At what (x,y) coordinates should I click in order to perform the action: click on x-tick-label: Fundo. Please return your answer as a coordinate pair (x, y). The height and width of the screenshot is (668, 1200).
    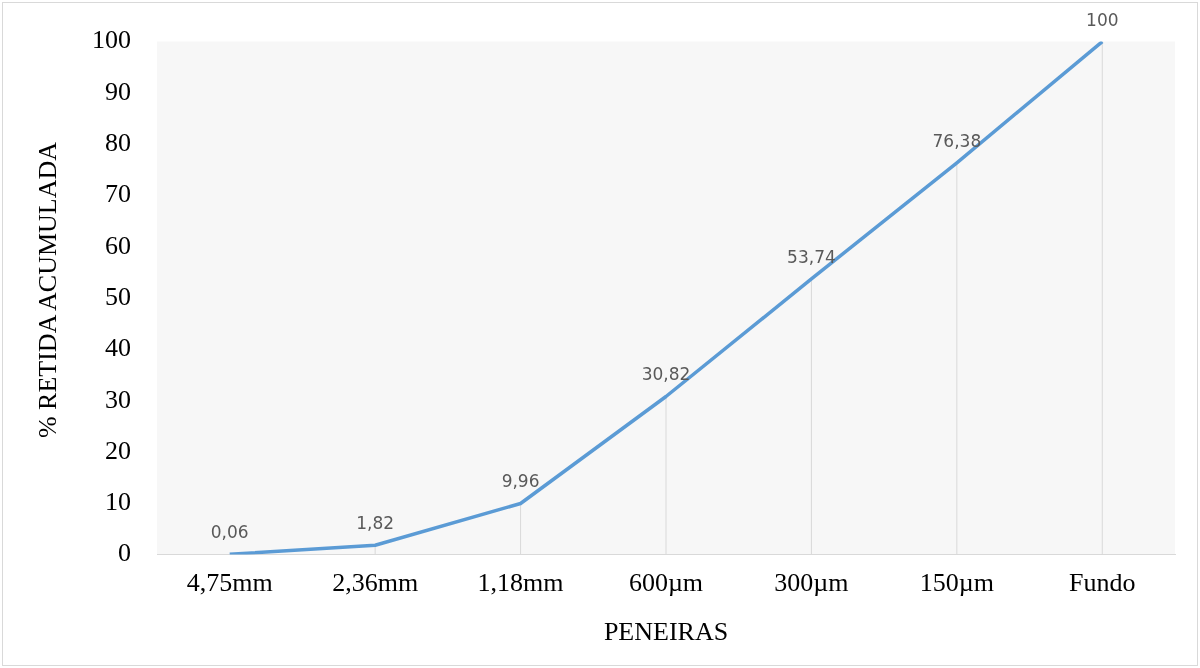
    Looking at the image, I should click on (1102, 583).